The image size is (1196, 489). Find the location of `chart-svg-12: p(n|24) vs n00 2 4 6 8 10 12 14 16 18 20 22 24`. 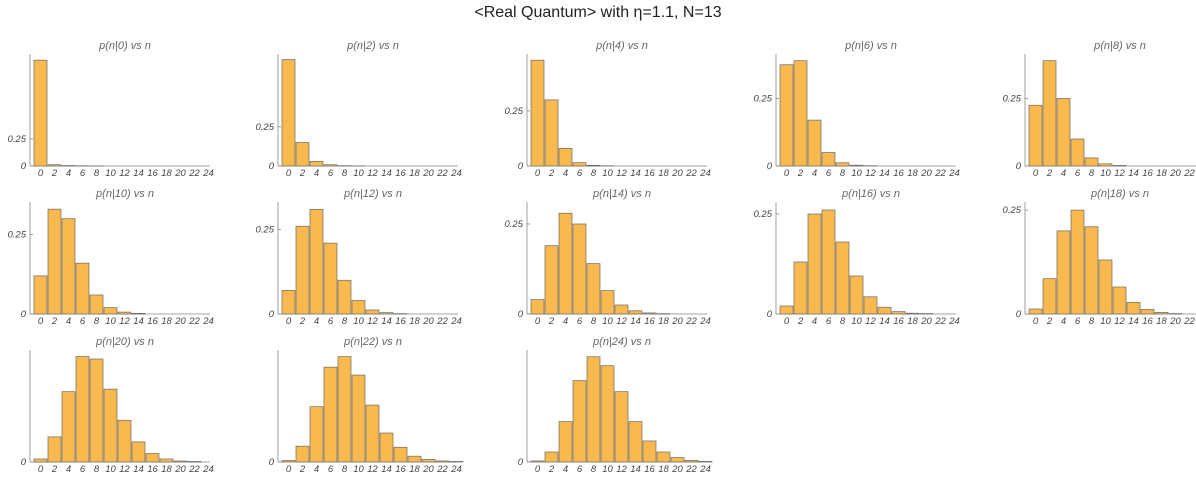

chart-svg-12: p(n|24) vs n00 2 4 6 8 10 12 14 16 18 20 22 24 is located at coordinates (615, 405).